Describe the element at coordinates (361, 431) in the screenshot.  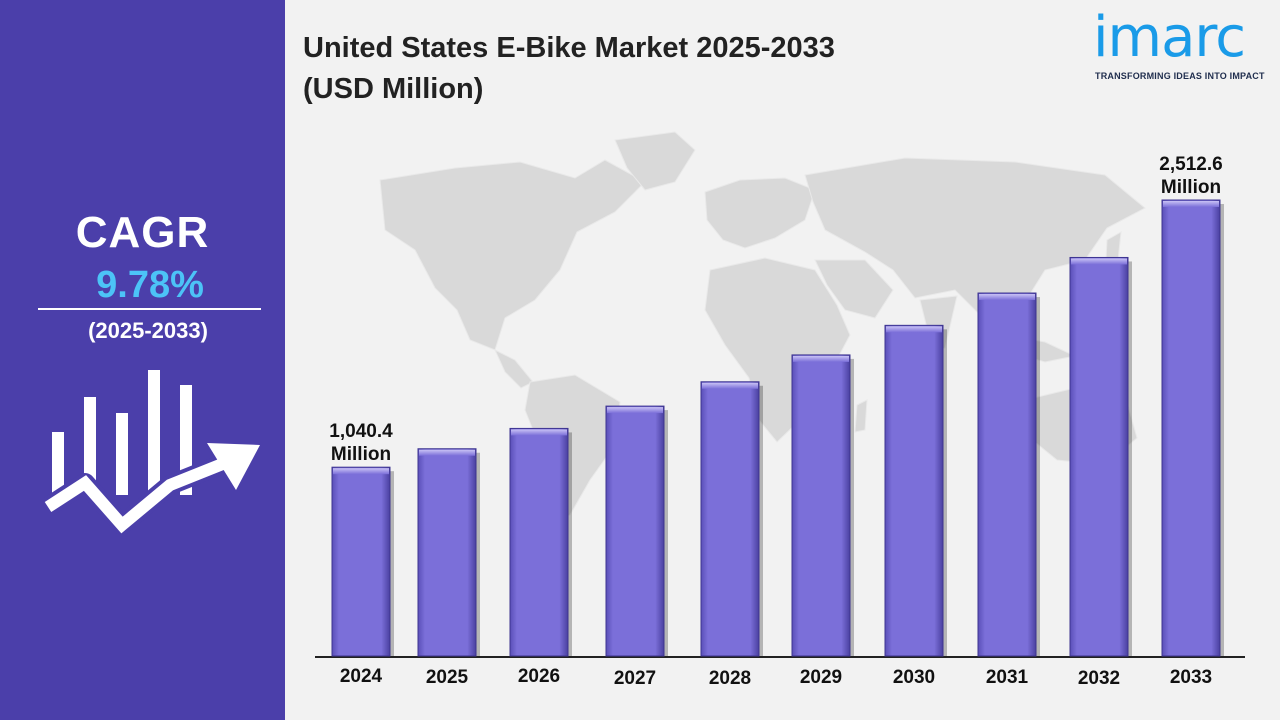
I see `data-label-value: 1,040.4` at that location.